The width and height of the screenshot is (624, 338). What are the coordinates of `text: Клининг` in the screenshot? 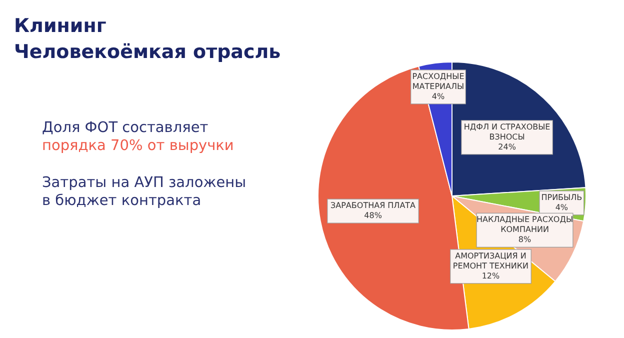 It's located at (60, 26).